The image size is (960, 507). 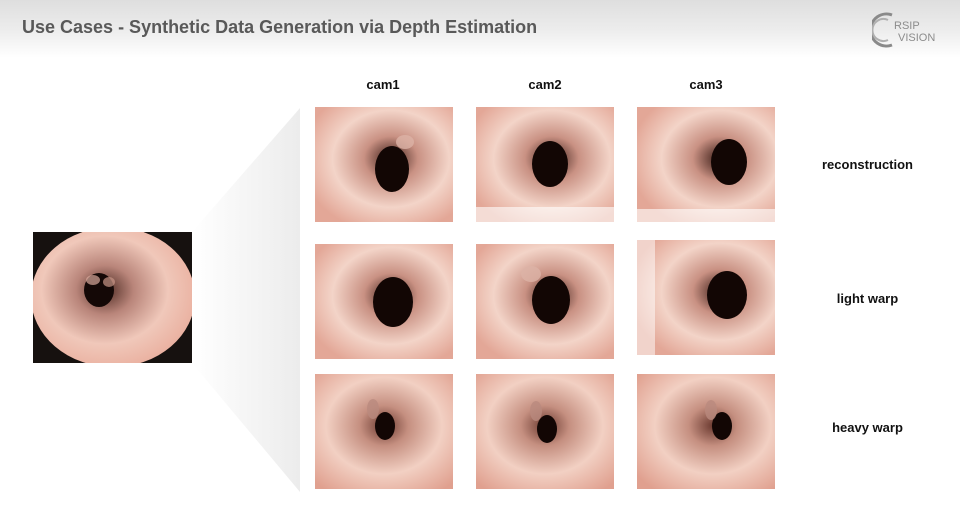 I want to click on row-label-heavy-warp: heavy warp, so click(x=867, y=427).